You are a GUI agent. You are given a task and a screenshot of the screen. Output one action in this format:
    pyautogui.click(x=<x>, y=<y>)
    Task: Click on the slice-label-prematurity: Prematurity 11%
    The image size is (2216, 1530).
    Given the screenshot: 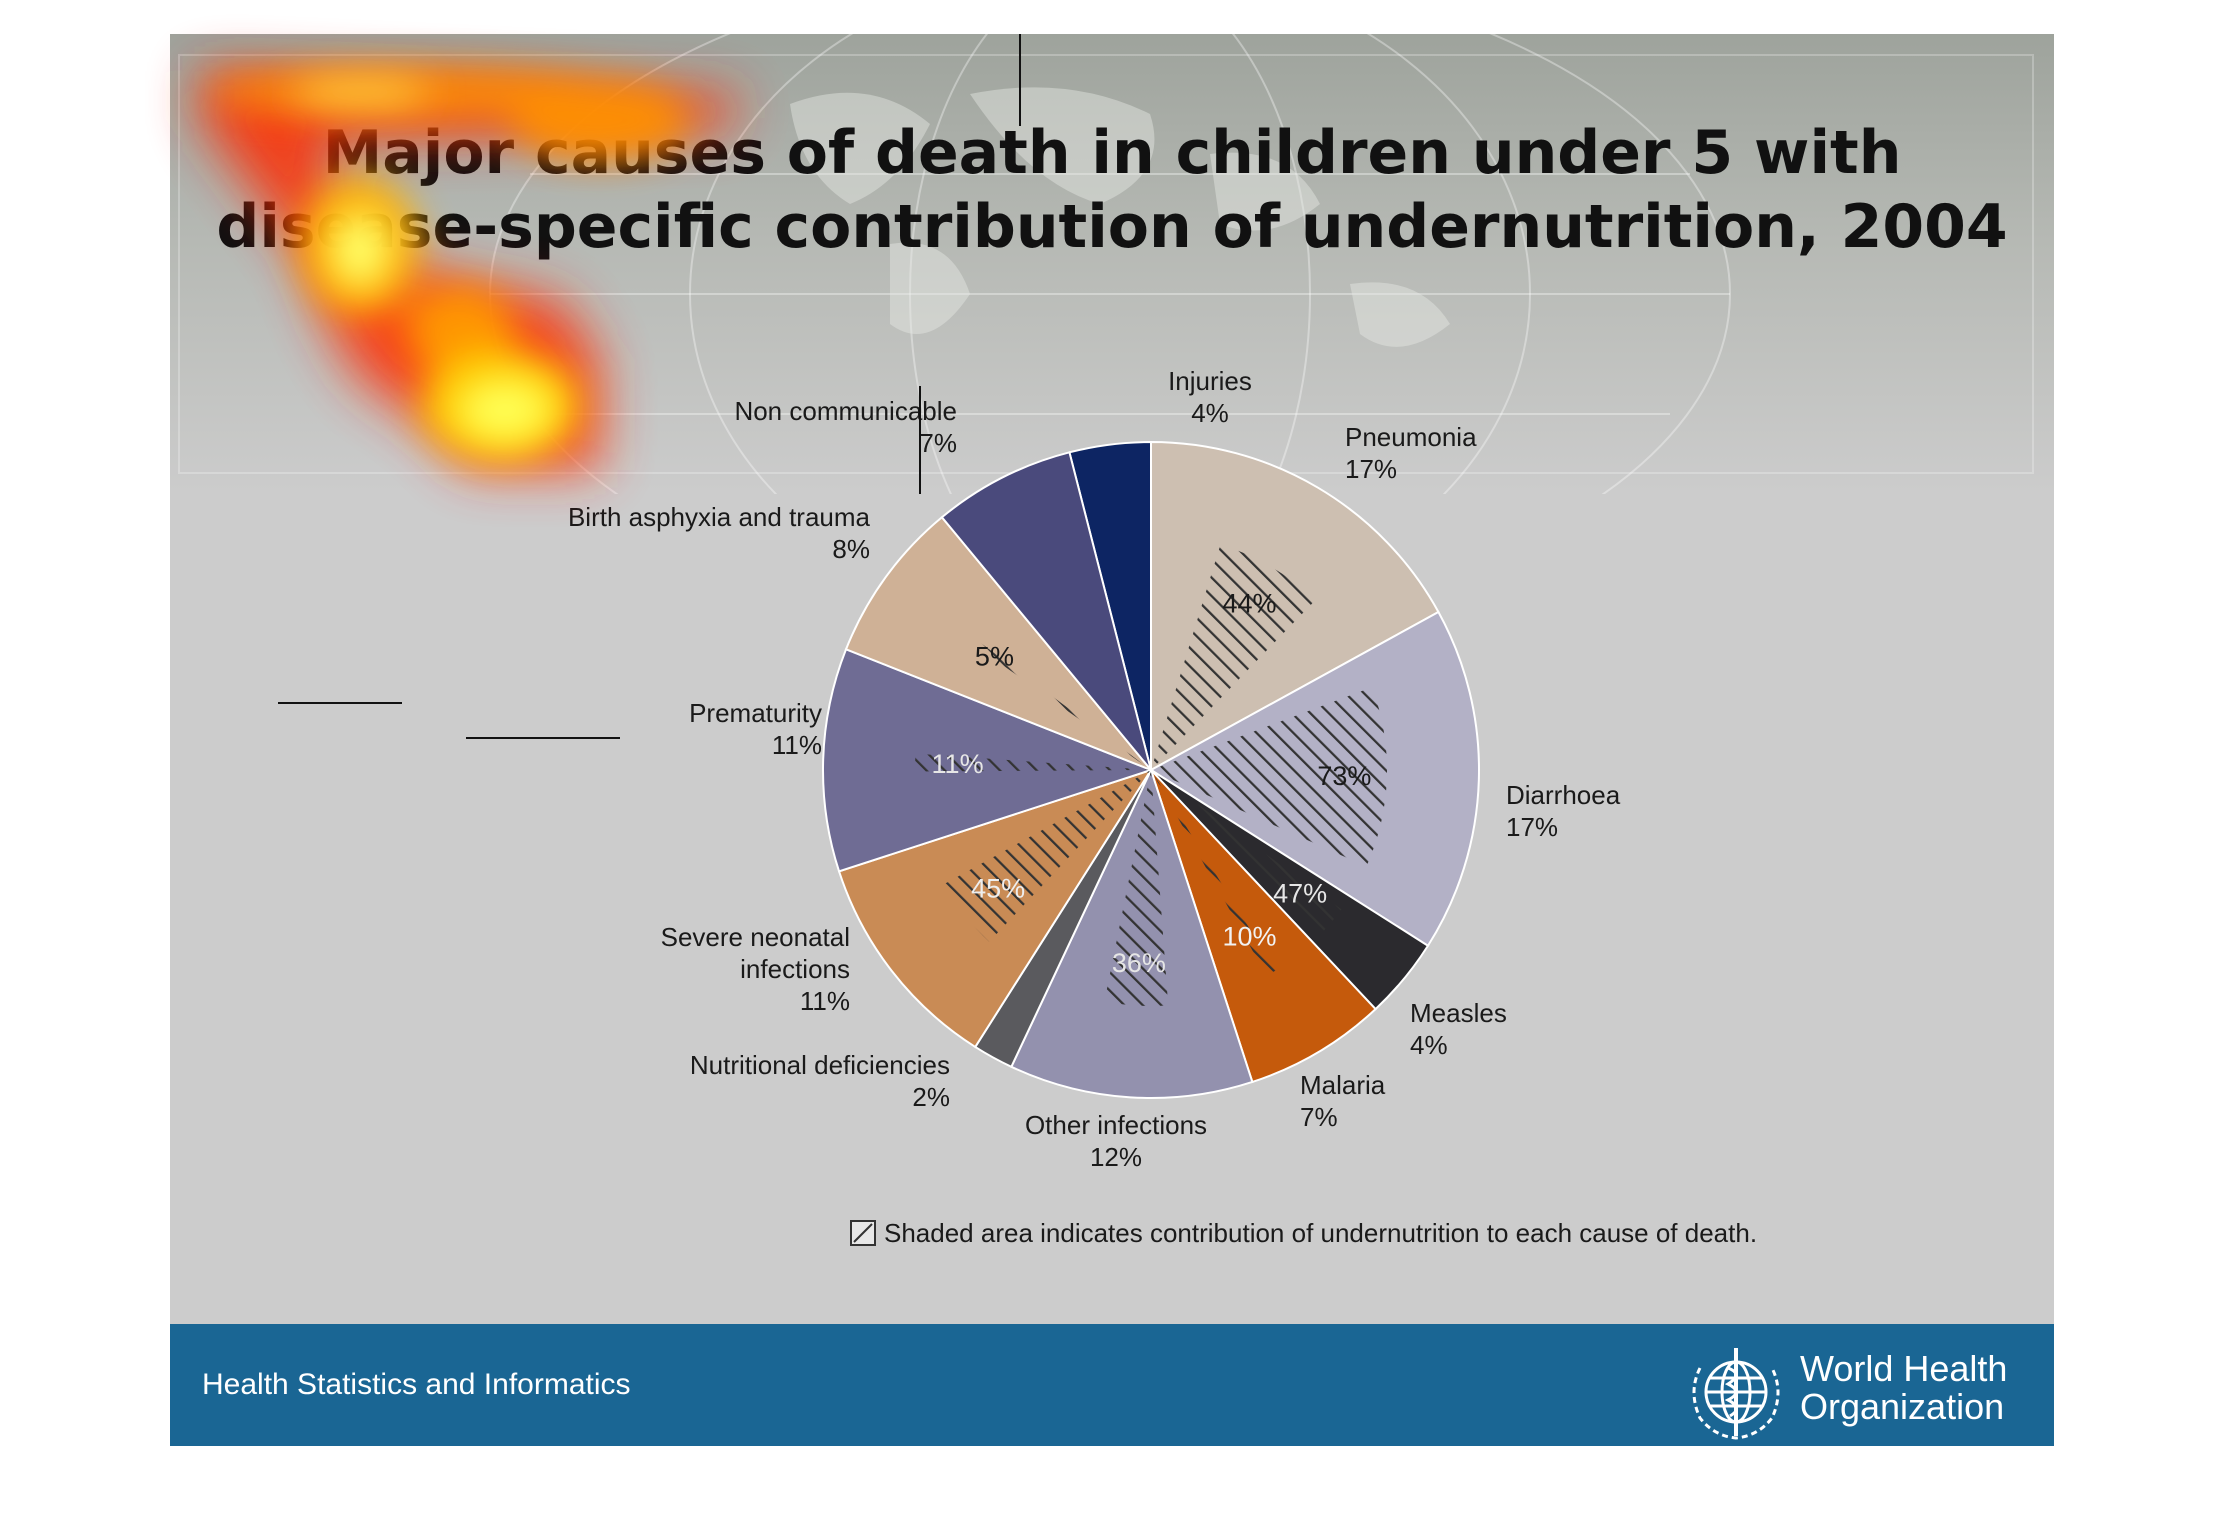 What is the action you would take?
    pyautogui.click(x=755, y=729)
    